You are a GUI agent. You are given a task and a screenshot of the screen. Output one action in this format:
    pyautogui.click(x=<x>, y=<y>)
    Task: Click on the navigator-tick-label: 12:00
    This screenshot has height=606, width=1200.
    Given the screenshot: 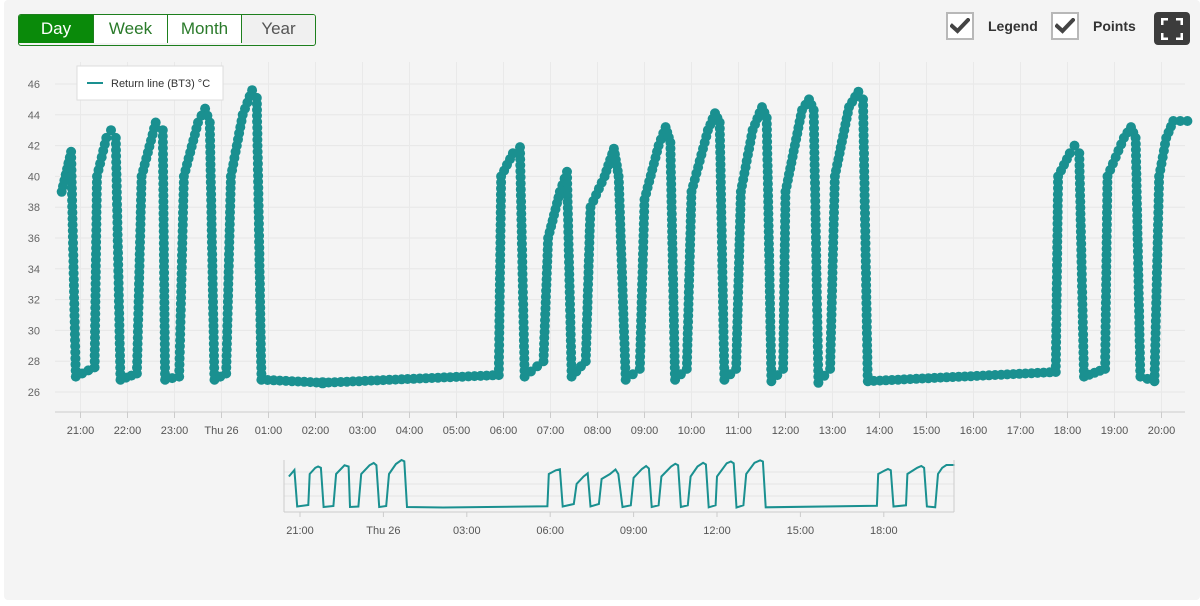 What is the action you would take?
    pyautogui.click(x=717, y=531)
    